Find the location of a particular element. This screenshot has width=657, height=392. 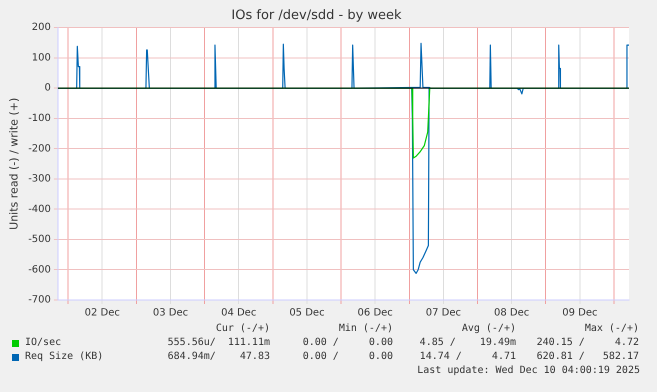

y-tick-label: -300 is located at coordinates (39, 179).